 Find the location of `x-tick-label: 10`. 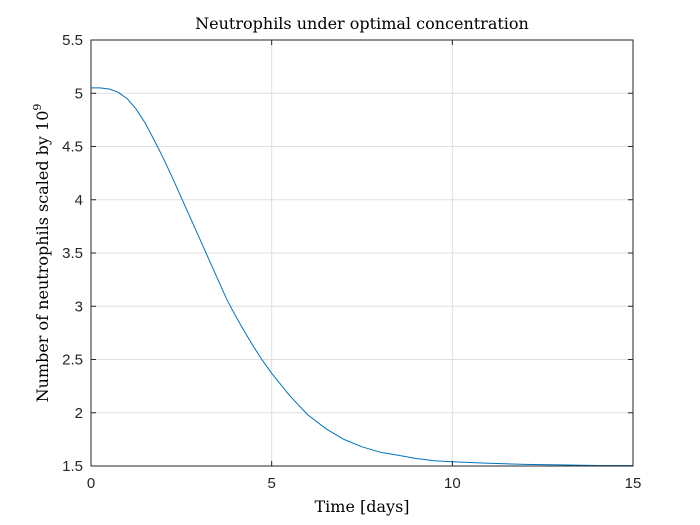

x-tick-label: 10 is located at coordinates (452, 483).